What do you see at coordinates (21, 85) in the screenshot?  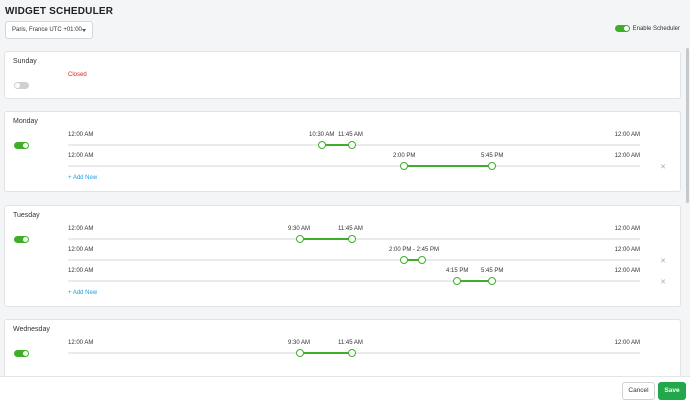 I see `day-toggle-sunday` at bounding box center [21, 85].